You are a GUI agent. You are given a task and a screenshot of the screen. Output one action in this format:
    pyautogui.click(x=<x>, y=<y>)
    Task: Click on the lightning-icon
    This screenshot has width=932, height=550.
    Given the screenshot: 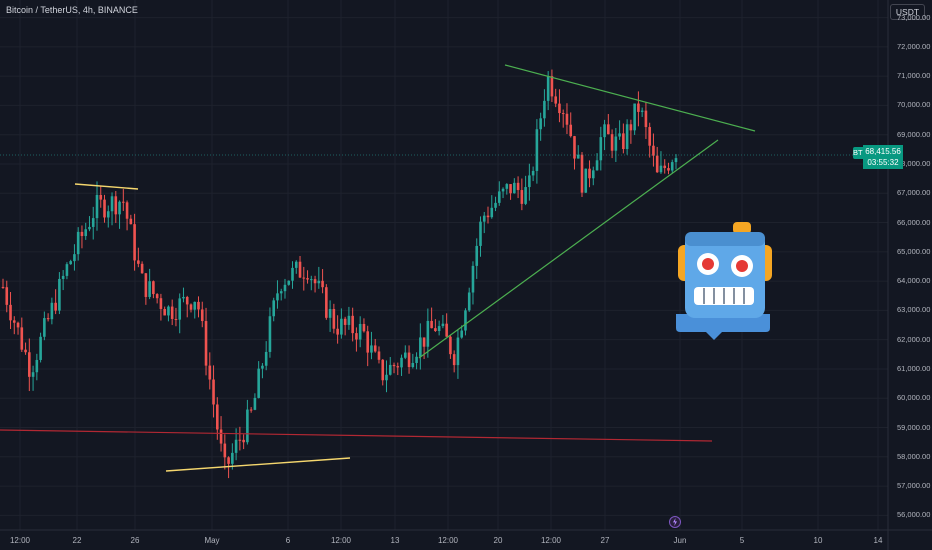 What is the action you would take?
    pyautogui.click(x=675, y=522)
    